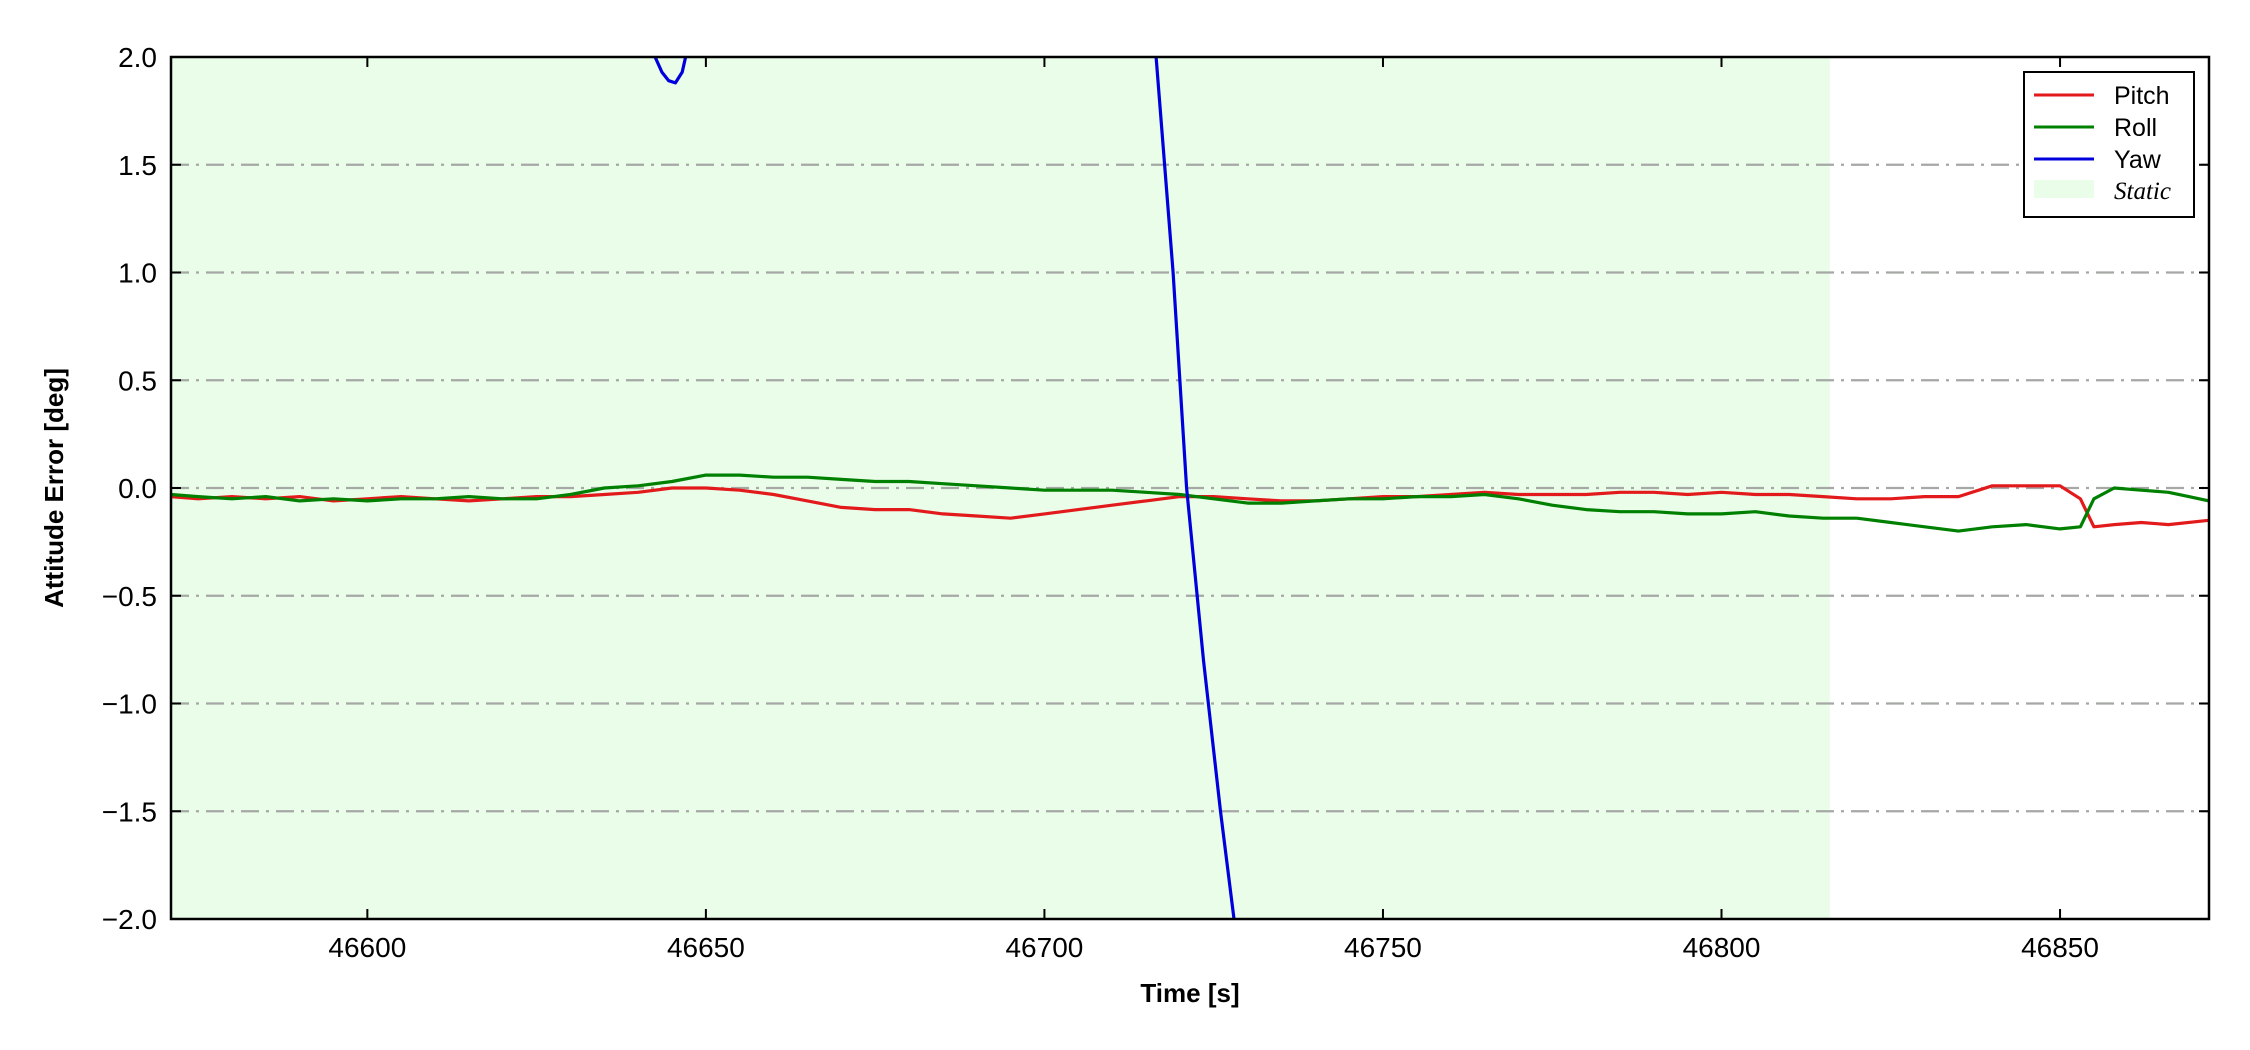 The height and width of the screenshot is (1050, 2250). Describe the element at coordinates (1722, 947) in the screenshot. I see `x-tick-label-4: 46800` at that location.